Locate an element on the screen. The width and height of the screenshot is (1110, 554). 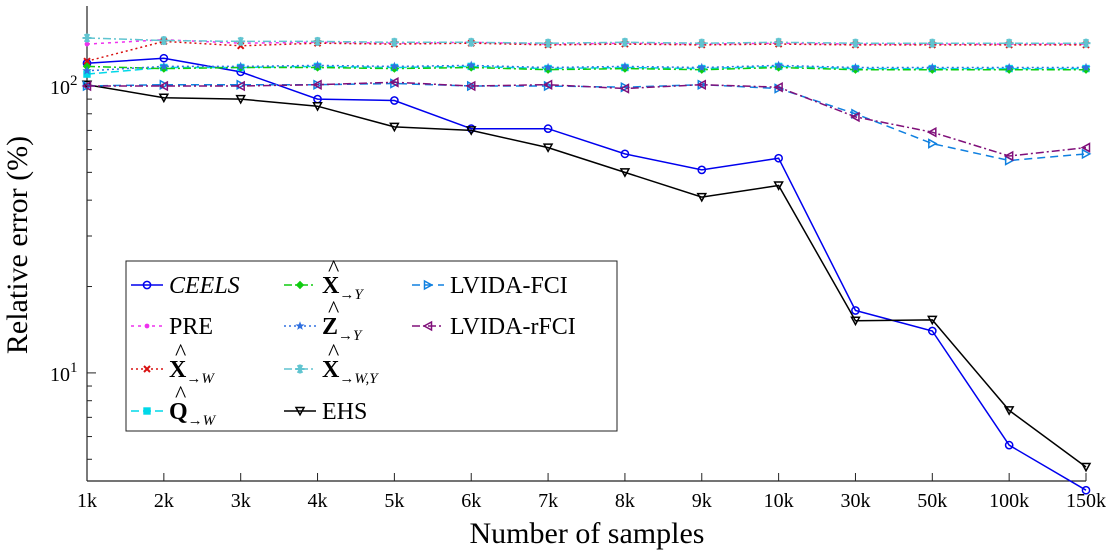
legend-item: X→W,Y^ is located at coordinates (331, 363).